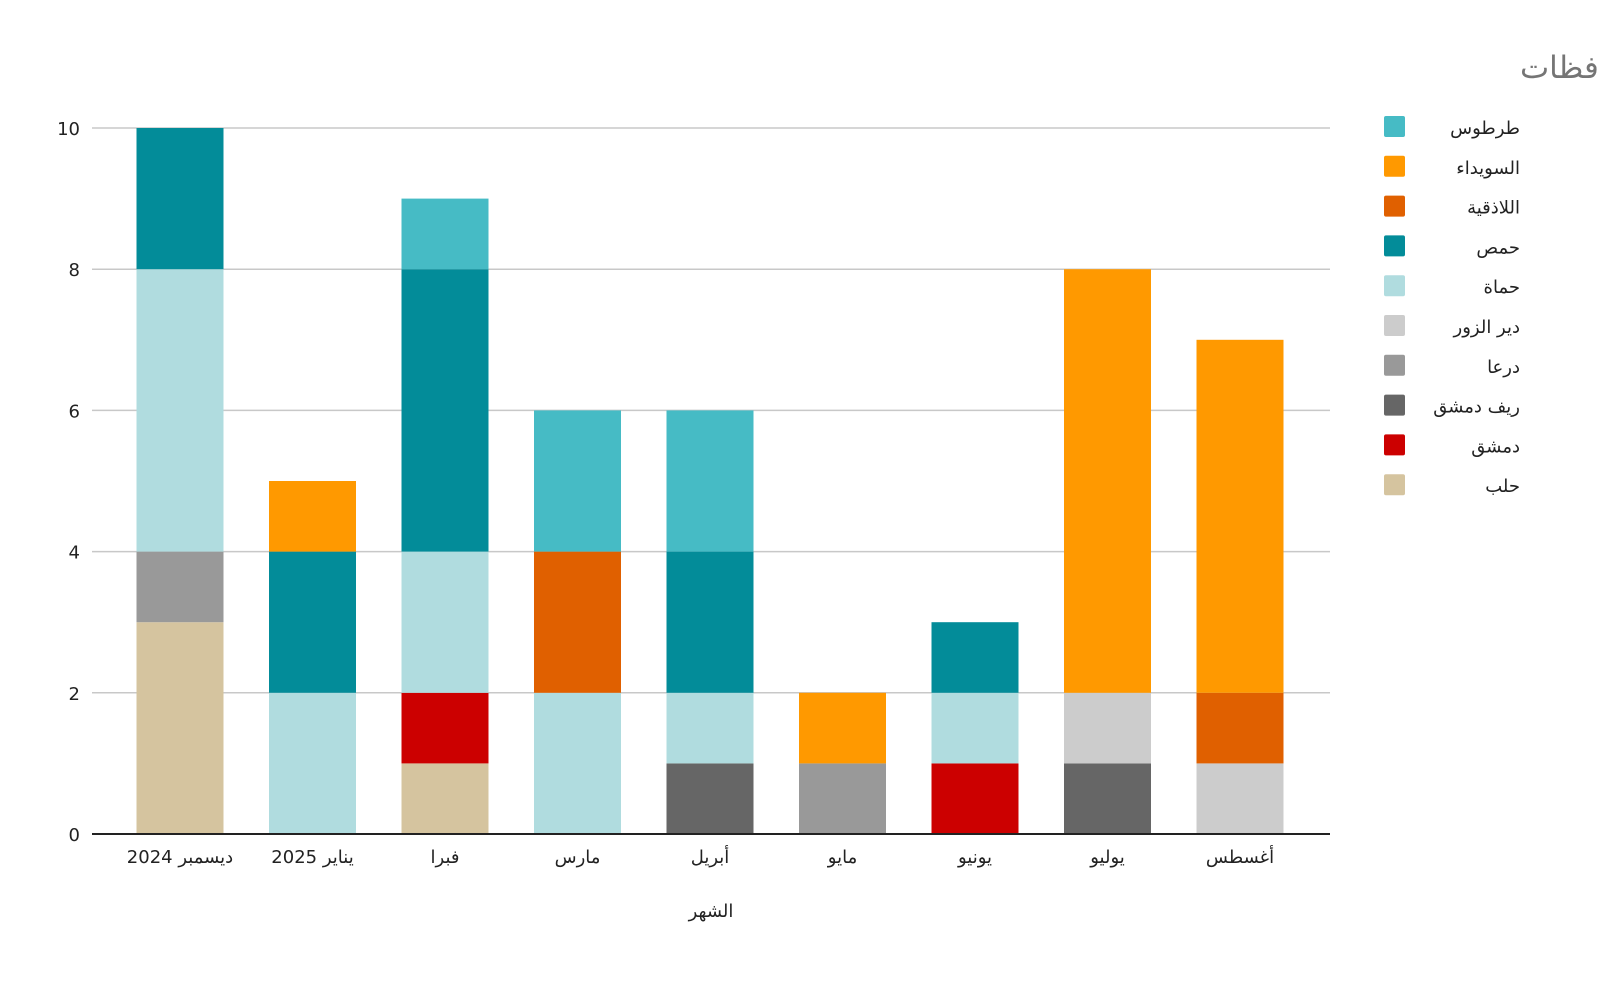  What do you see at coordinates (842, 857) in the screenshot?
I see `x-tick-label: مايو` at bounding box center [842, 857].